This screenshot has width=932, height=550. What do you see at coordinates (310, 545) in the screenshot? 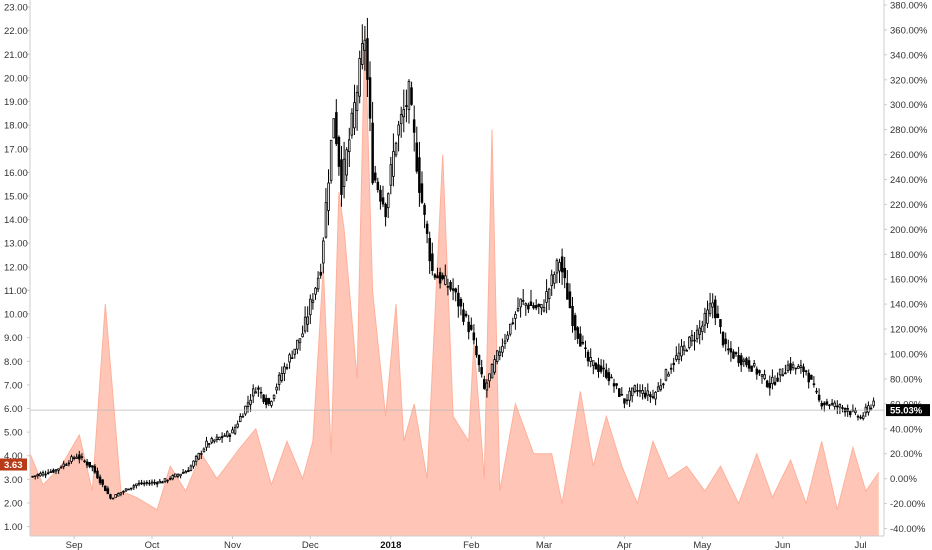
I see `x-tick-label: Dec` at bounding box center [310, 545].